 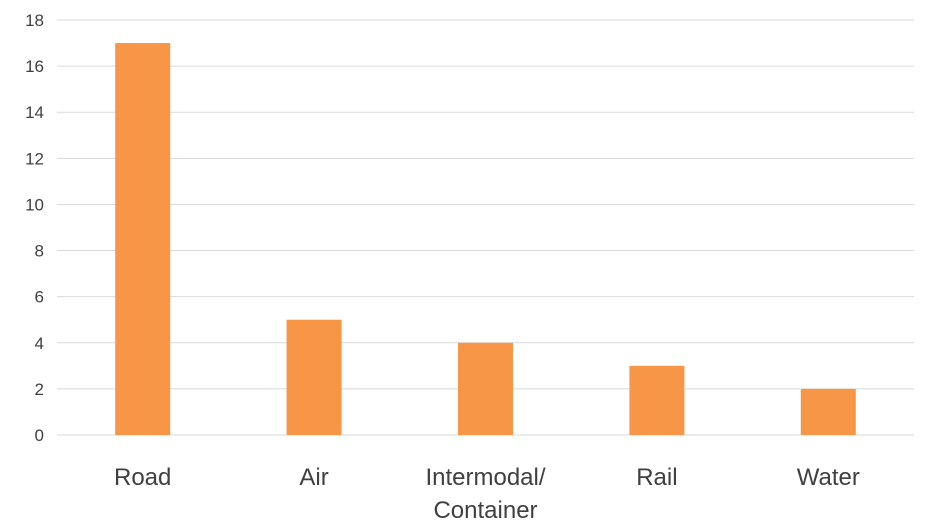 I want to click on x-axis-category-labels: Road Air Intermodal/Container Rail Water, so click(x=487, y=494).